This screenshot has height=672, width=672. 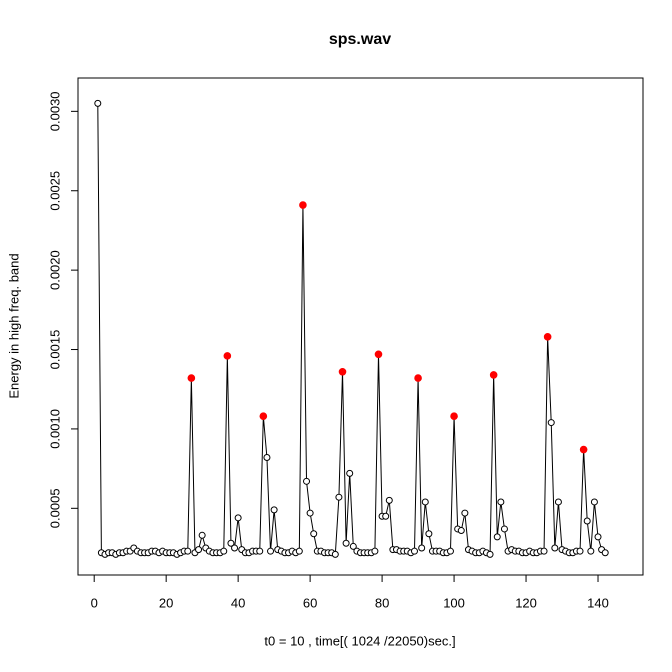 I want to click on y-tick-label: 0.0020, so click(x=54, y=270).